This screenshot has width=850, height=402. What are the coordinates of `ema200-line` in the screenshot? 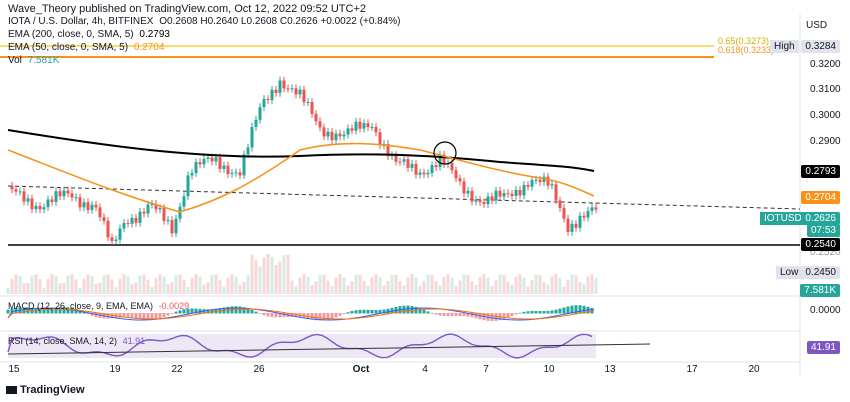 It's located at (301, 150).